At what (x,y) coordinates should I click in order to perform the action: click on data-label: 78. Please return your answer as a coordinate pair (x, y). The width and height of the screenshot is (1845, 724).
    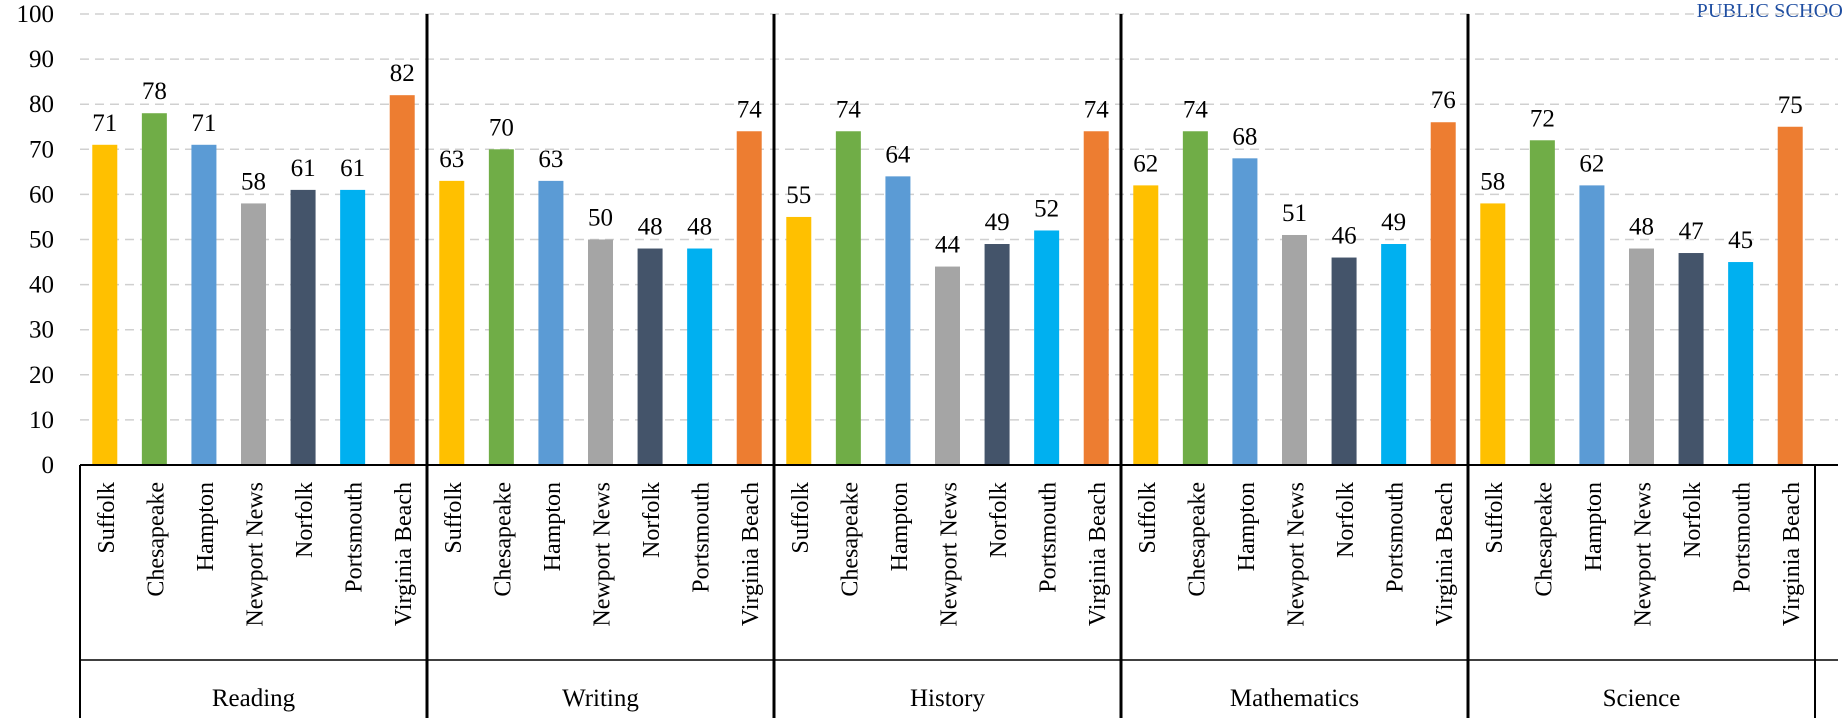
    Looking at the image, I should click on (154, 91).